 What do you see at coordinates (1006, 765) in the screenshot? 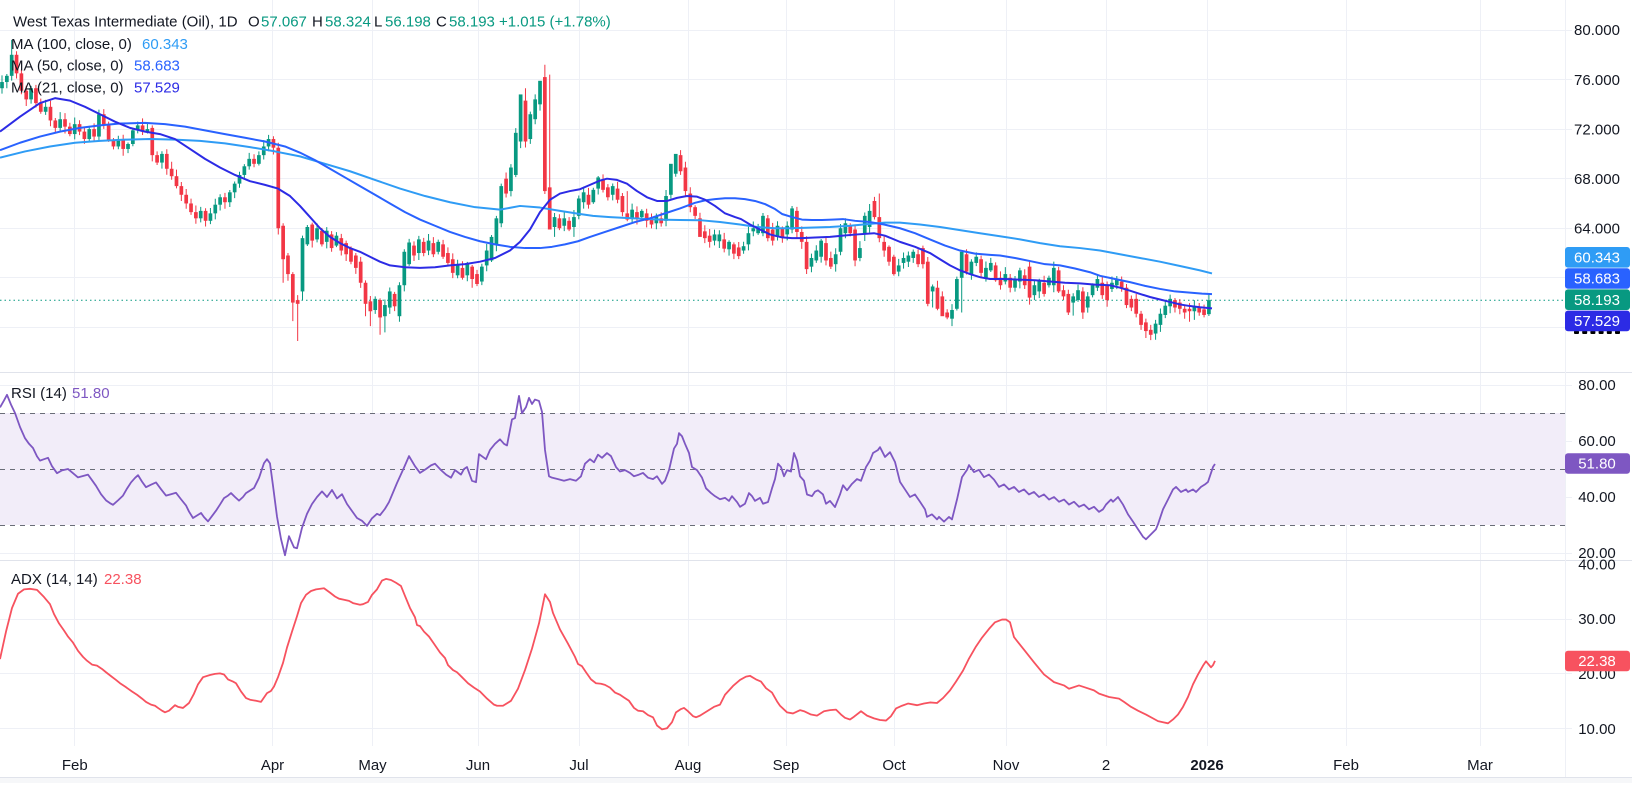
I see `svg-text: Nov` at bounding box center [1006, 765].